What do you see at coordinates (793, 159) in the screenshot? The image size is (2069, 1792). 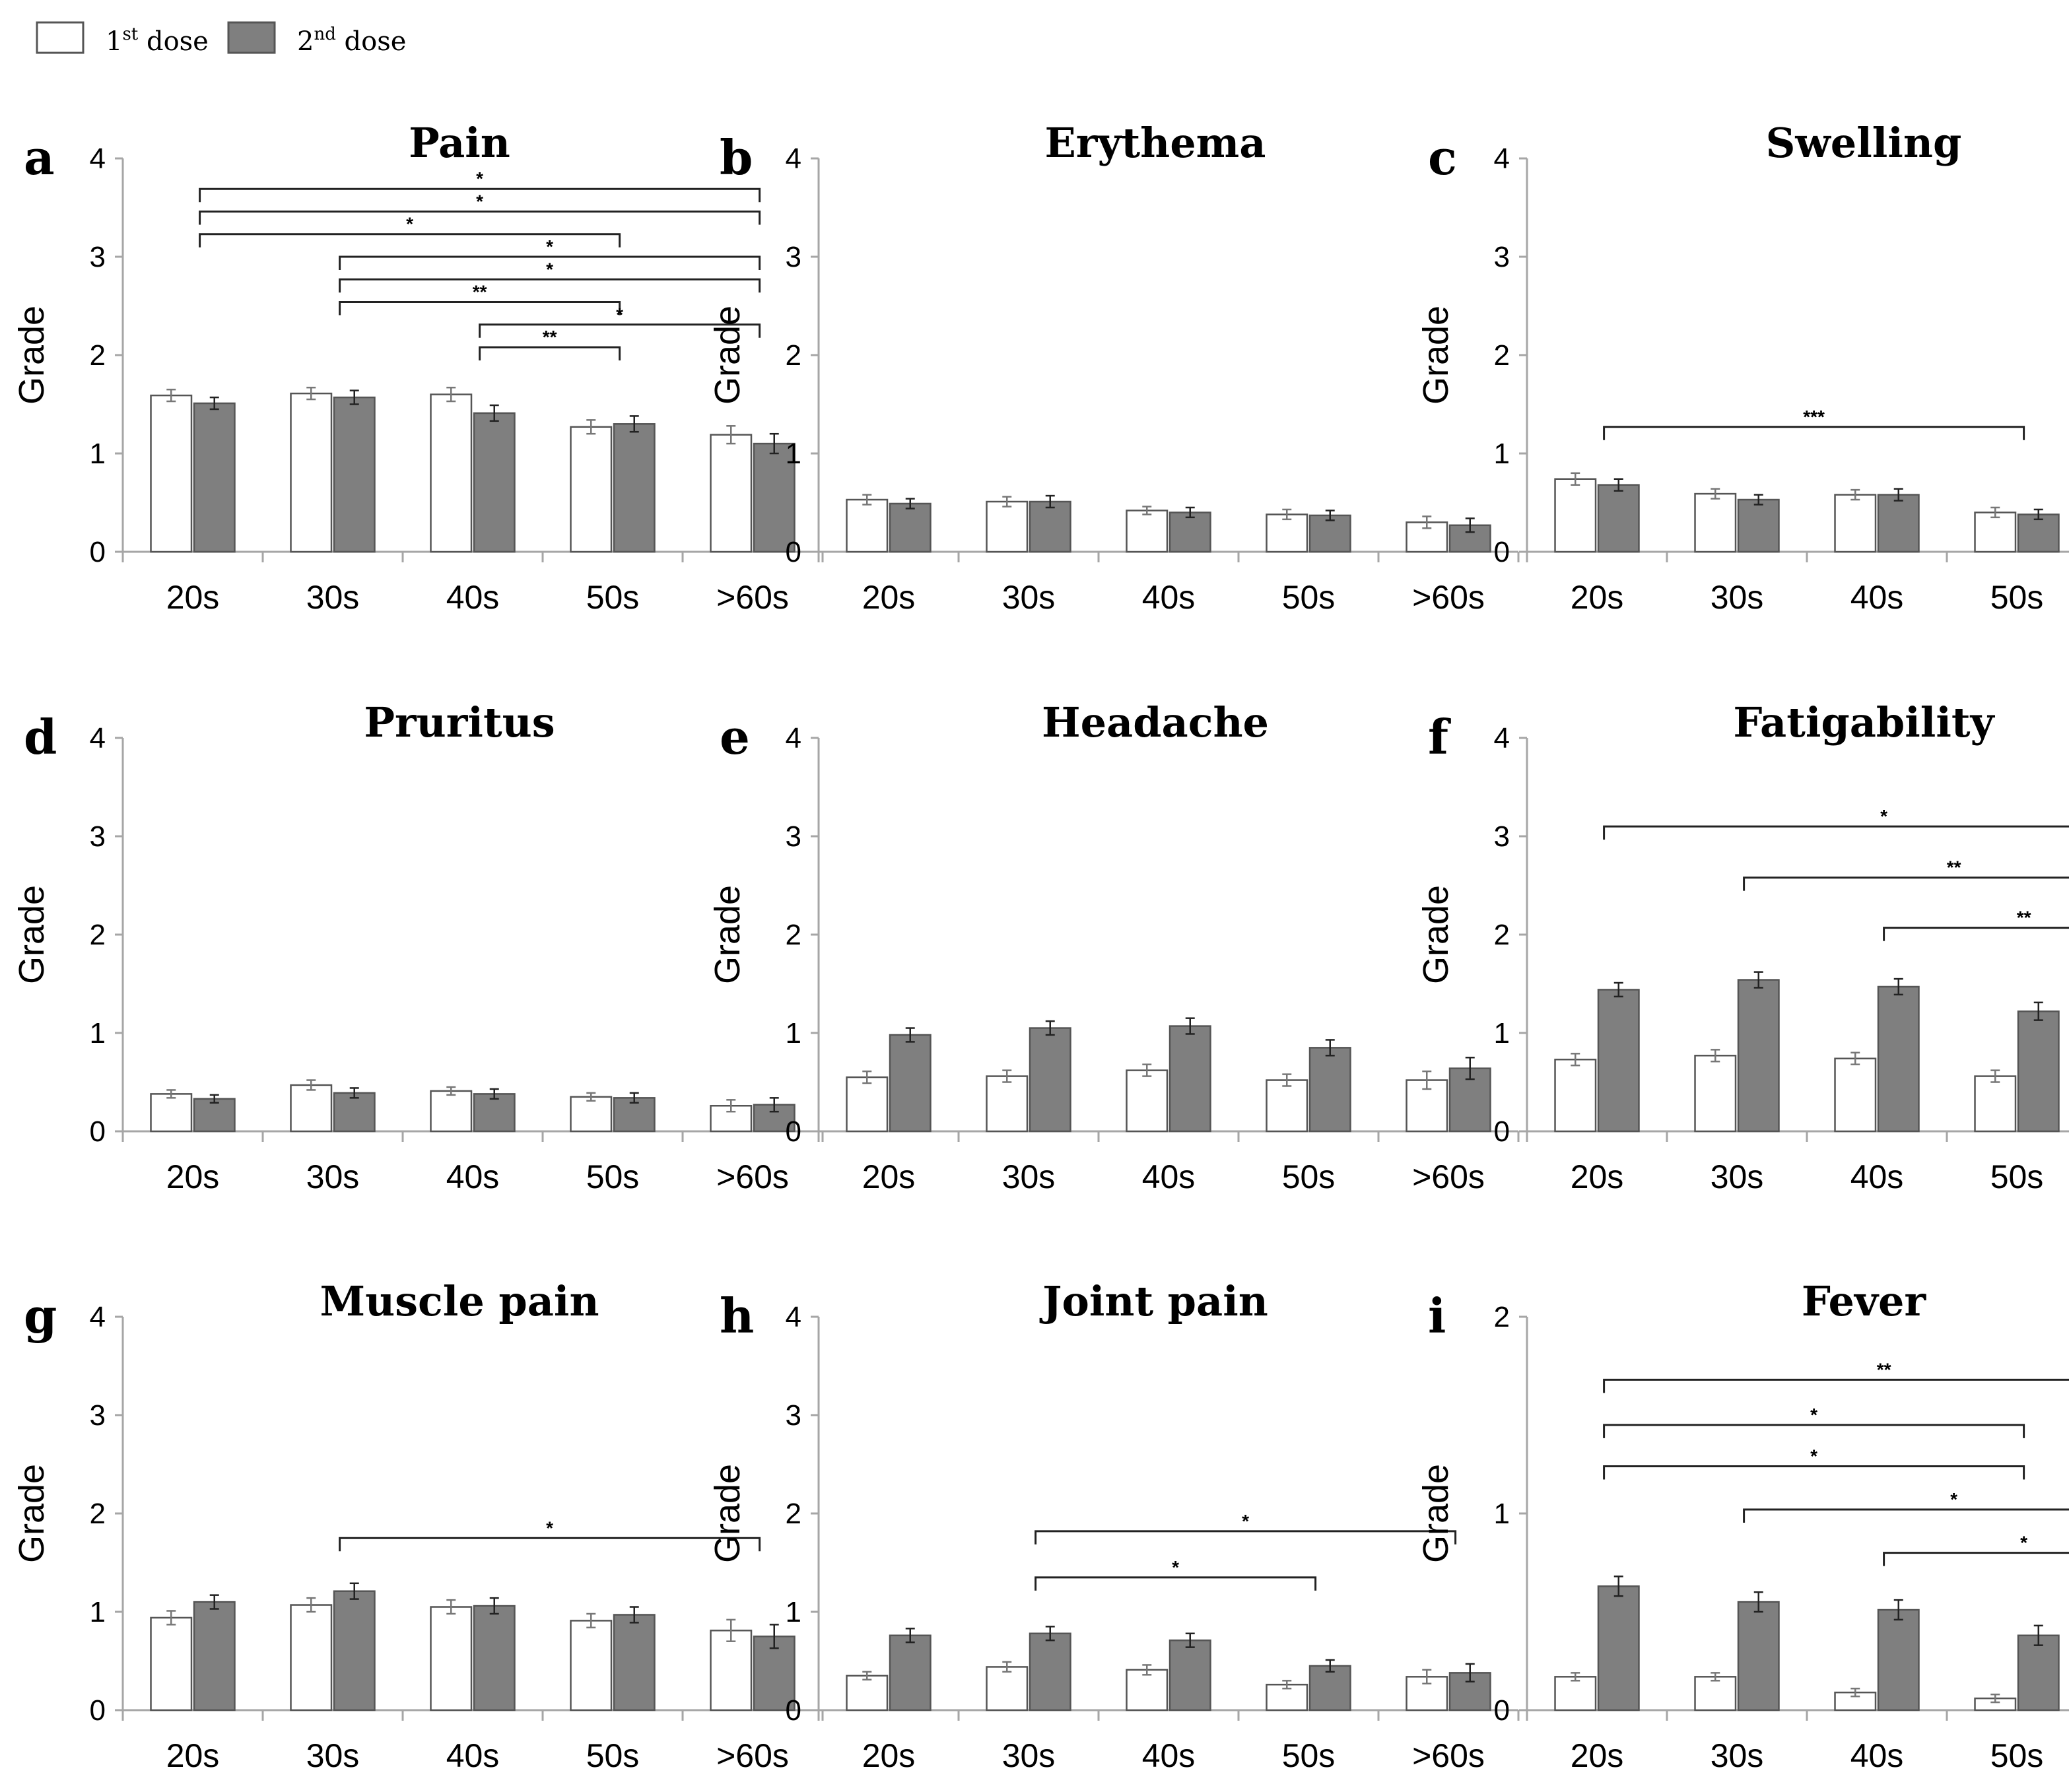 I see `y-tick-label: 4` at bounding box center [793, 159].